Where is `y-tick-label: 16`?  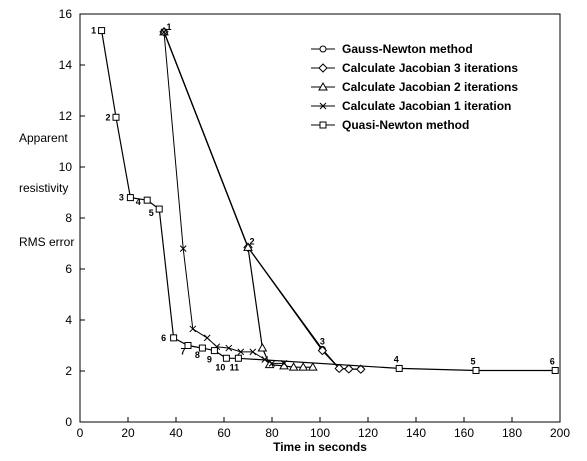
y-tick-label: 16 is located at coordinates (66, 14).